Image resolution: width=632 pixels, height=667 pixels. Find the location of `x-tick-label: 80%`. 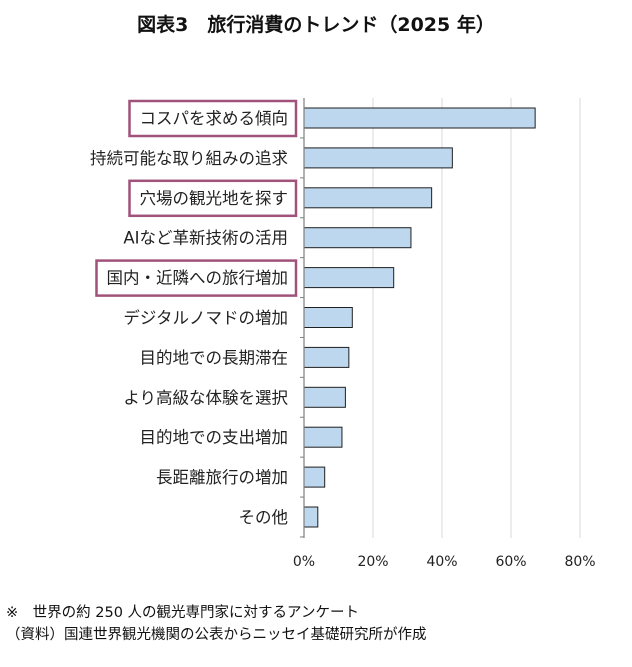

x-tick-label: 80% is located at coordinates (579, 562).